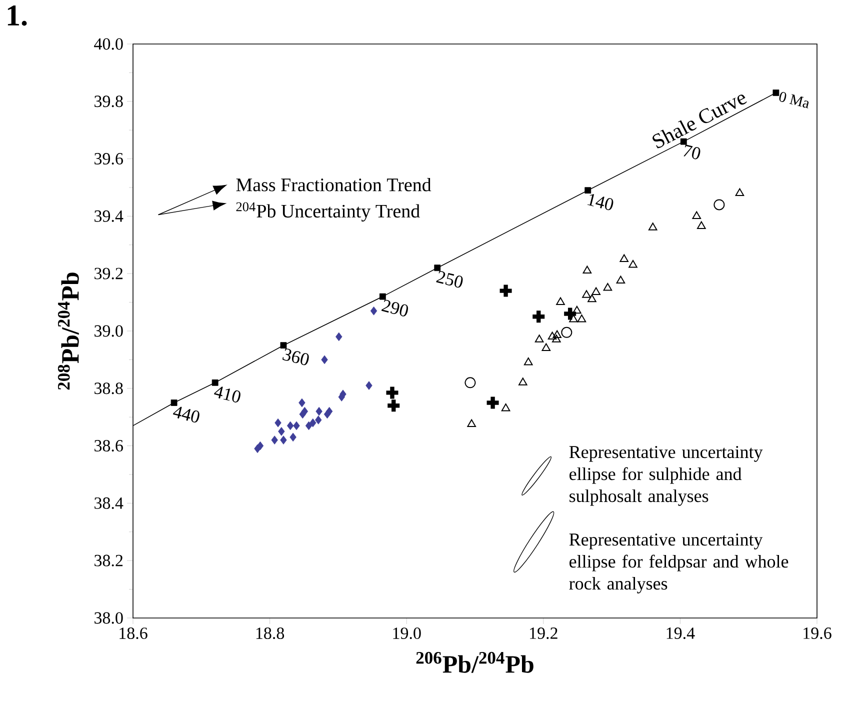  Describe the element at coordinates (394, 308) in the screenshot. I see `annotation: 290` at that location.